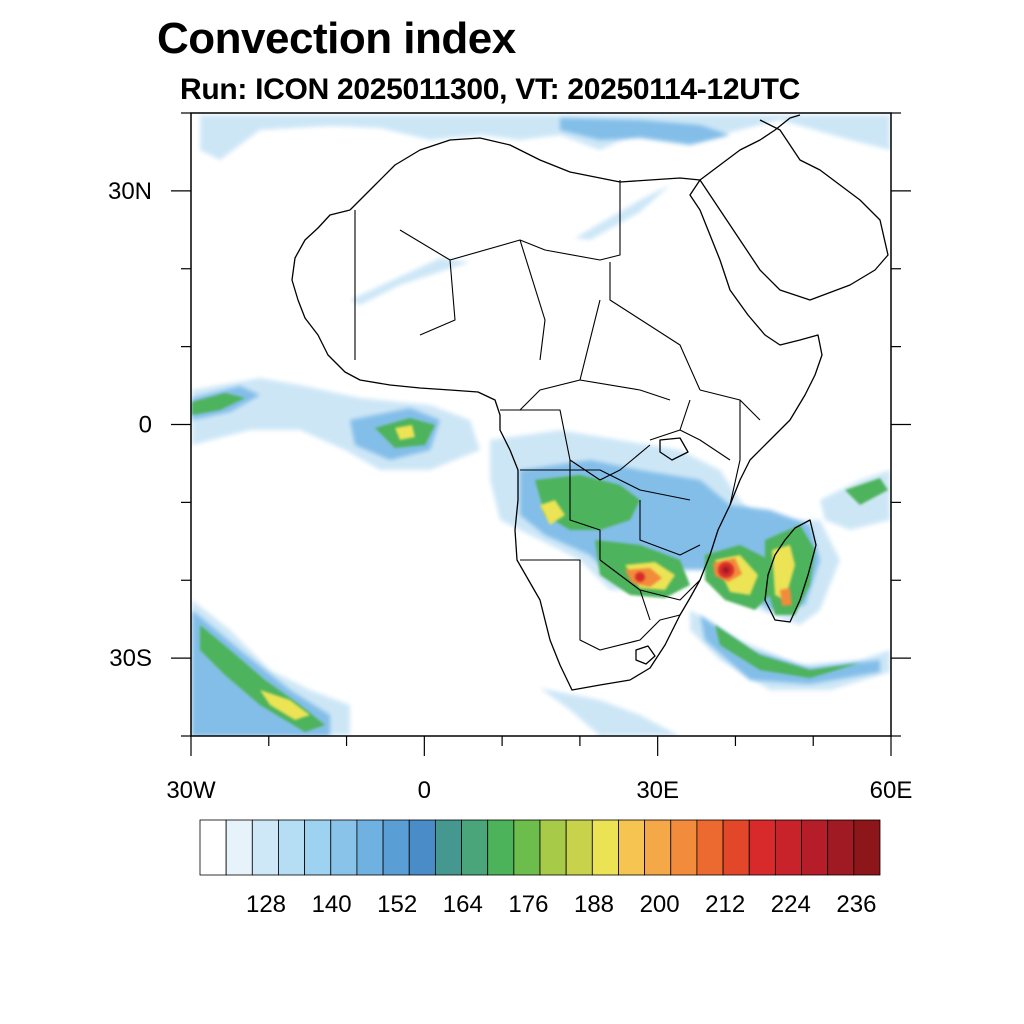  Describe the element at coordinates (660, 904) in the screenshot. I see `colorbar-label: 200` at that location.